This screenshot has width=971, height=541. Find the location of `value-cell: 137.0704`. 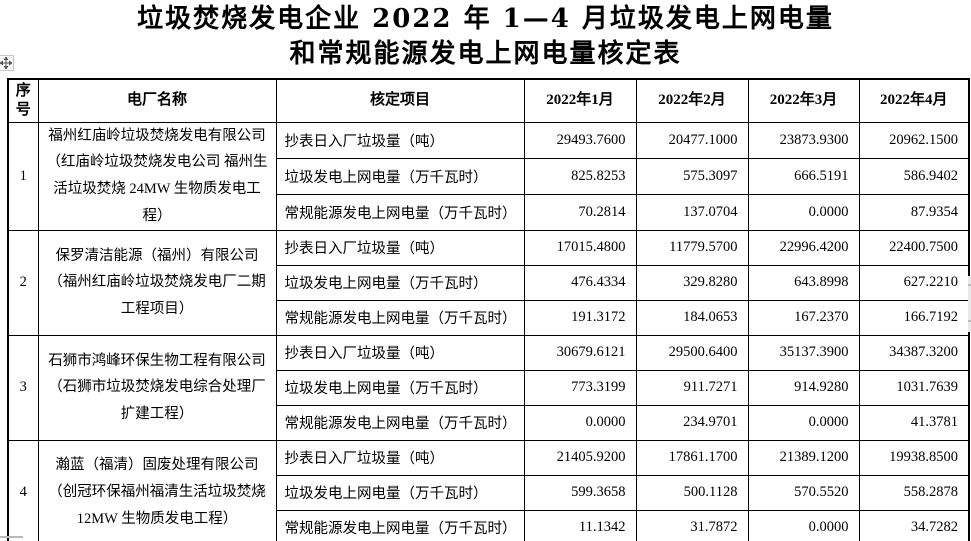

value-cell: 137.0704 is located at coordinates (692, 212).